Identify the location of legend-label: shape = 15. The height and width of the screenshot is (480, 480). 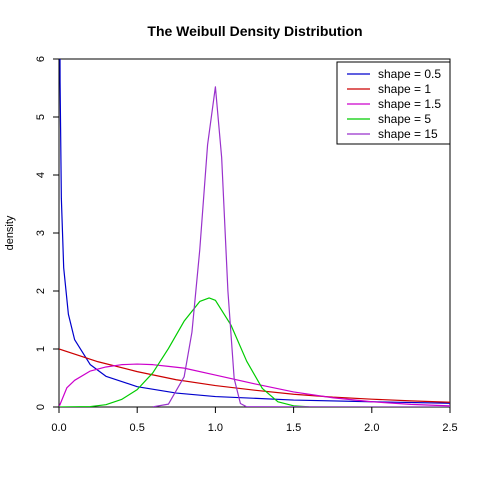
(408, 134).